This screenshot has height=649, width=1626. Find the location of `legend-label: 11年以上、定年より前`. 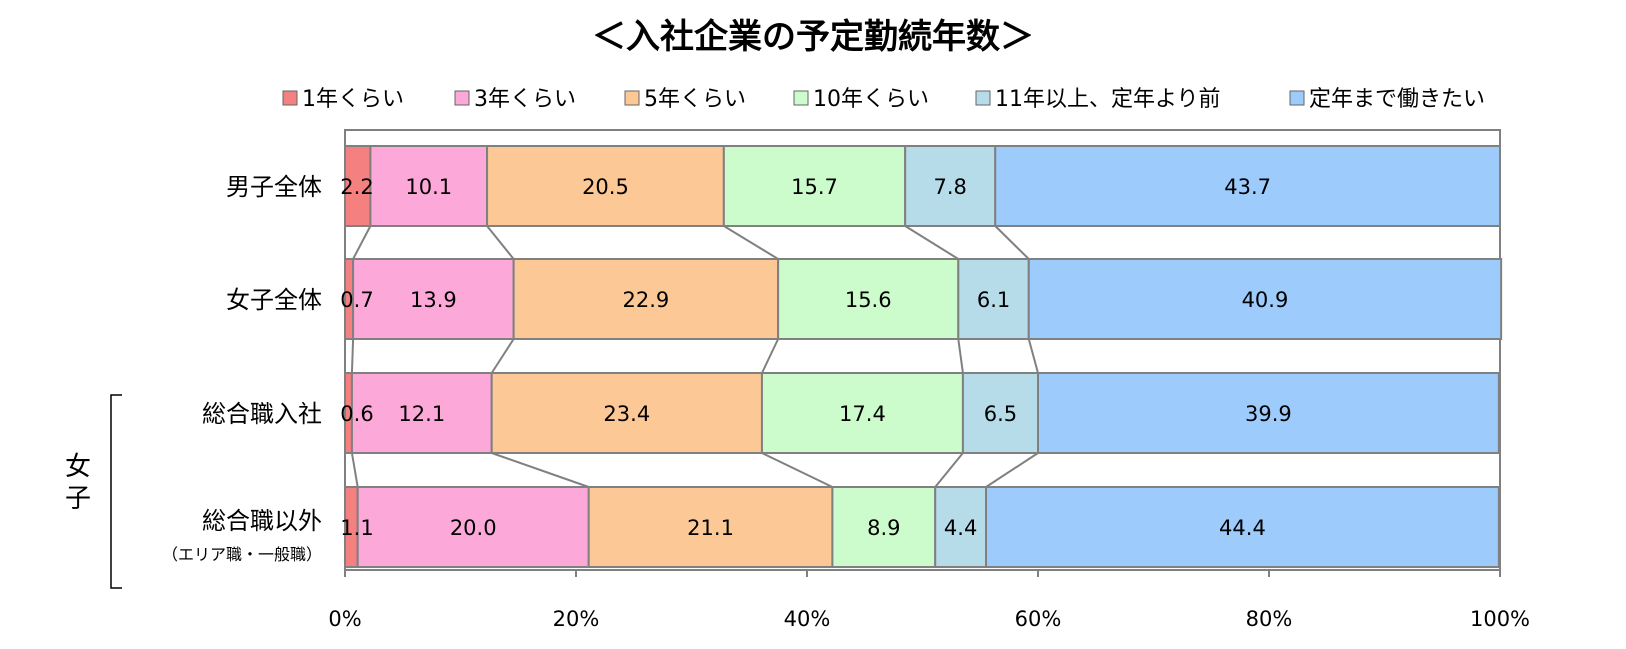

legend-label: 11年以上、定年より前 is located at coordinates (1108, 99).